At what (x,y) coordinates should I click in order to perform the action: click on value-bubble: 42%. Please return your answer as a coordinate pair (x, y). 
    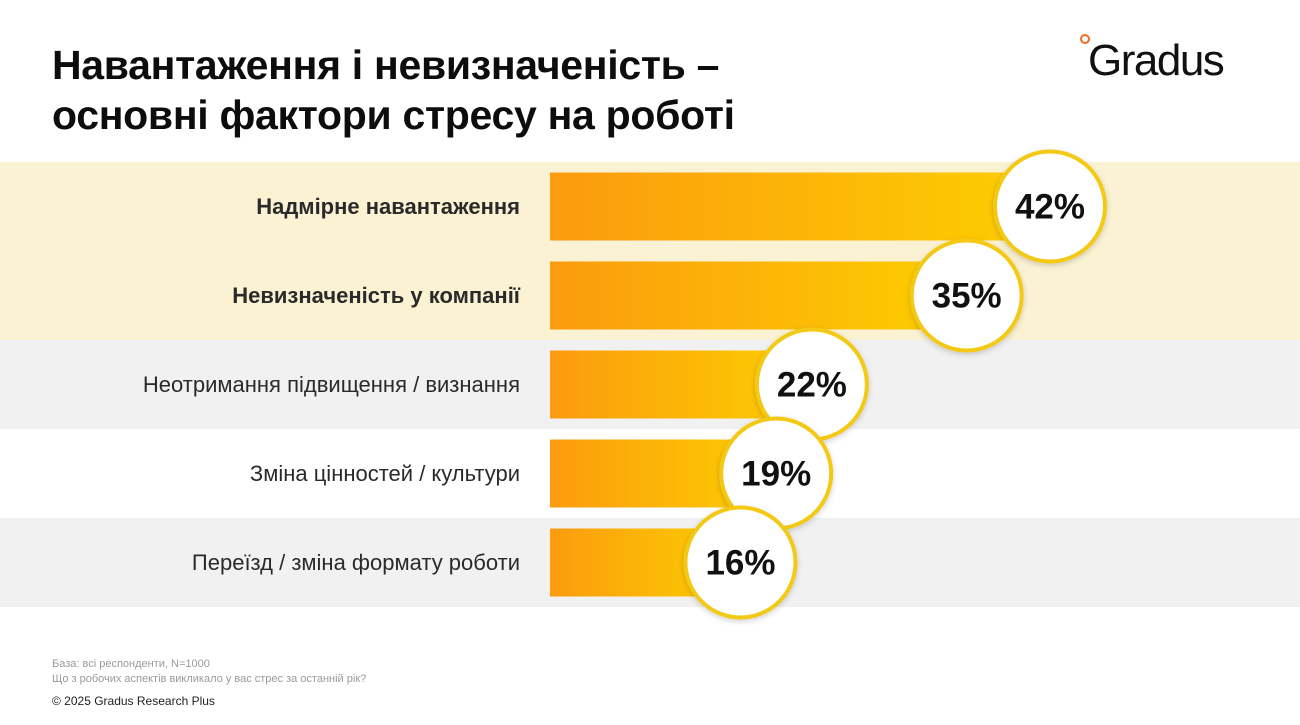
    Looking at the image, I should click on (1050, 206).